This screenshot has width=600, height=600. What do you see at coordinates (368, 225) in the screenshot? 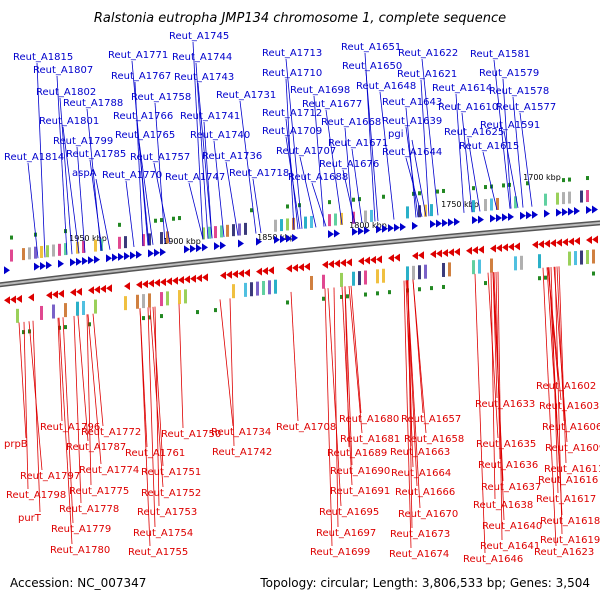
I see `kbp-label: 1800 kbp` at bounding box center [368, 225].